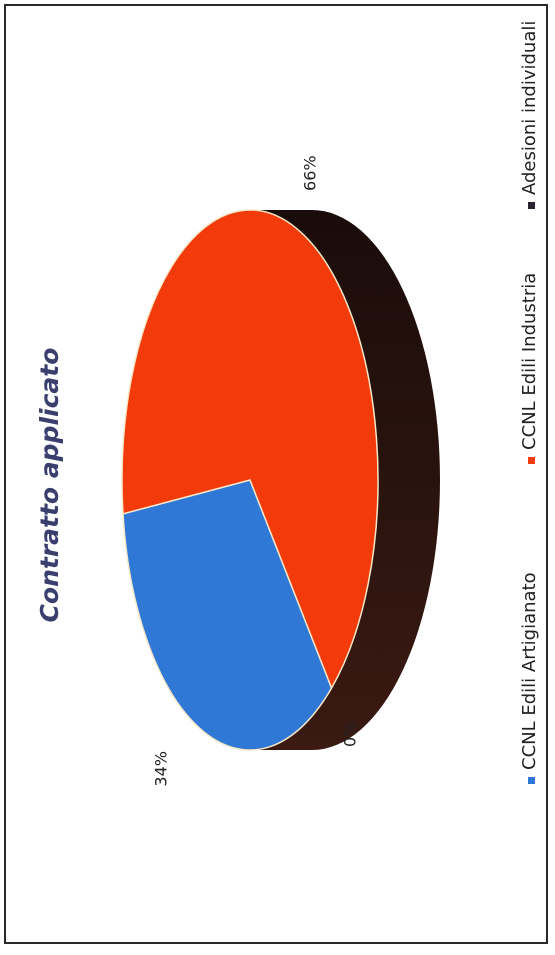 The image size is (555, 955). I want to click on data-label-industria: 66%, so click(310, 173).